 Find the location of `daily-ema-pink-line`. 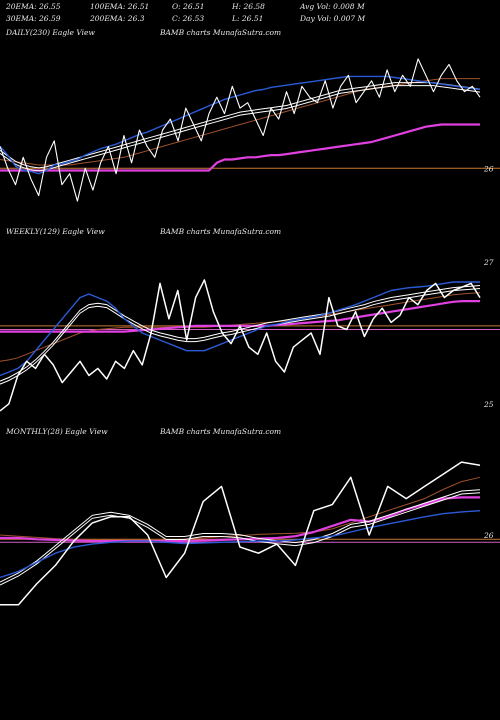

daily-ema-pink-line is located at coordinates (240, 147).